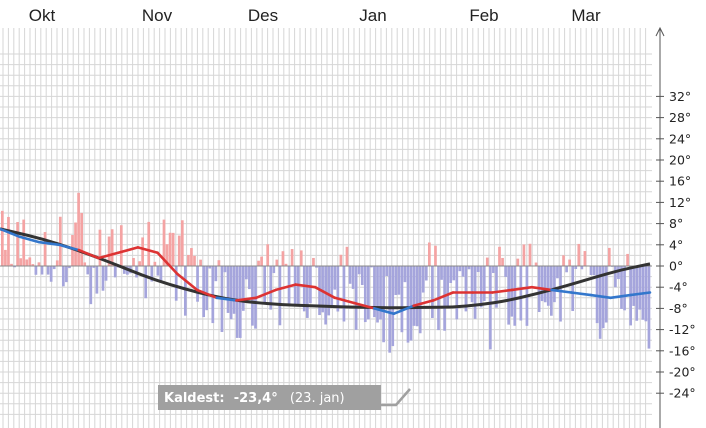 This screenshot has height=428, width=706. Describe the element at coordinates (256, 398) in the screenshot. I see `annotation-value: -23,4°` at that location.